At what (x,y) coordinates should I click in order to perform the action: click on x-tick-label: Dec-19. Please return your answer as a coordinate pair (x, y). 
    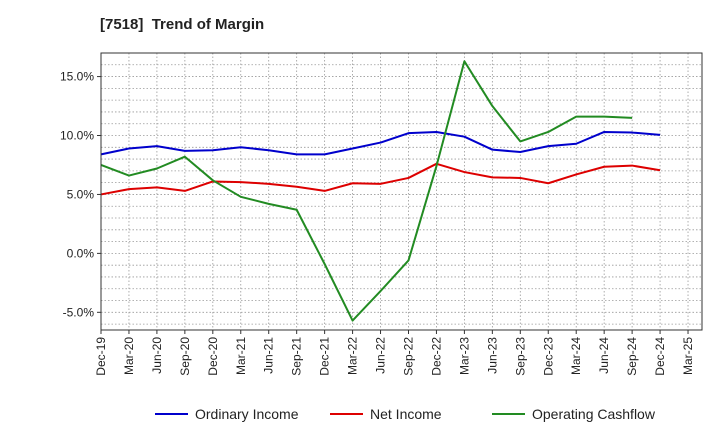
    Looking at the image, I should click on (101, 356).